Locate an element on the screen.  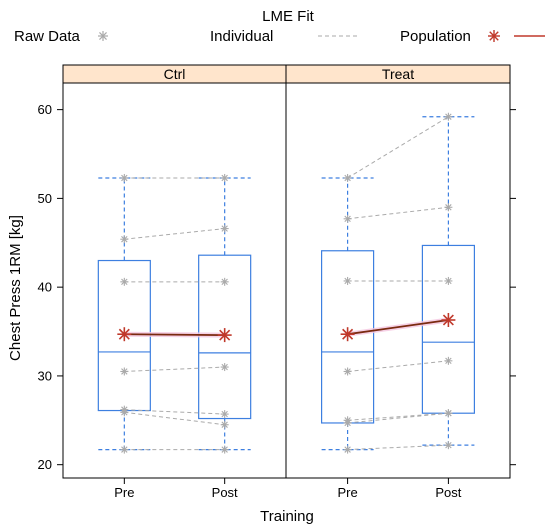
x-axis-title: Training is located at coordinates (287, 516).